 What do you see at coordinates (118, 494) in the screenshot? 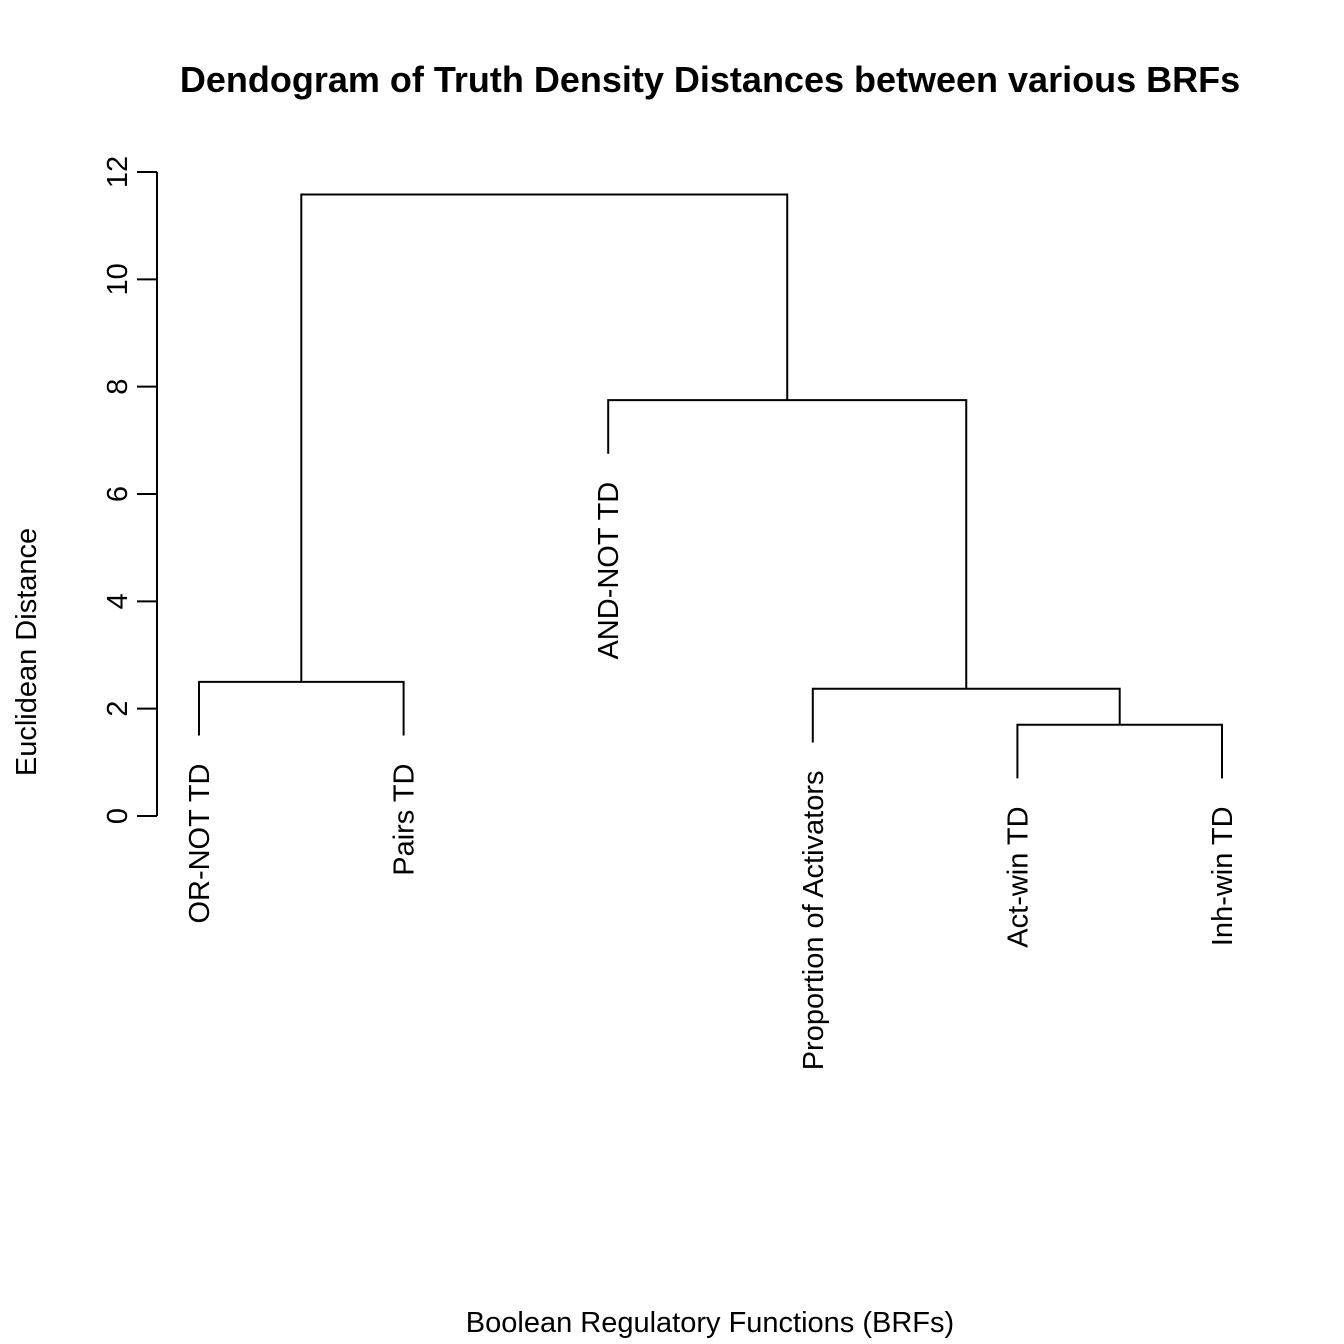
I see `y-tick-label: 6` at bounding box center [118, 494].